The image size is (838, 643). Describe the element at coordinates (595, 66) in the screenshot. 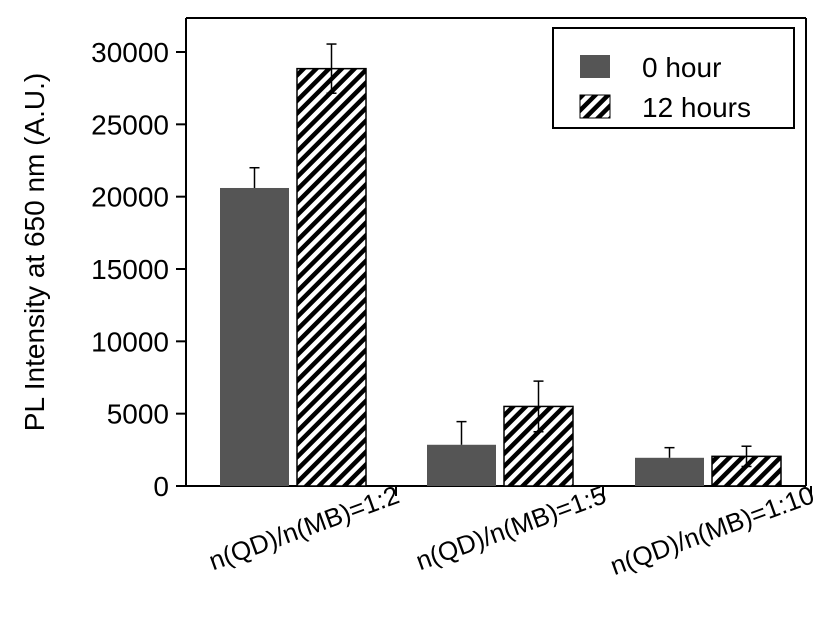

I see `legend-swatch-0-hour` at that location.